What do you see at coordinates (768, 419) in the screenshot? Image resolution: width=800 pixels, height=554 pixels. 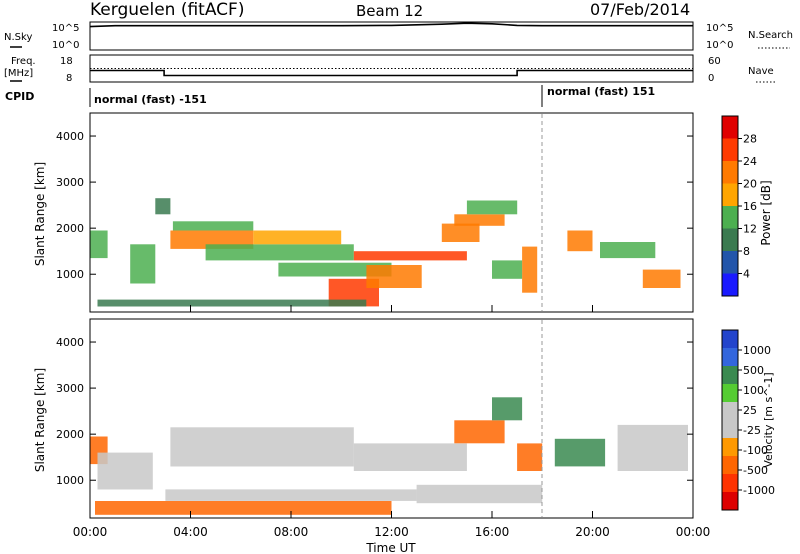 I see `velocity-colorbar-label: Velocity [m s^-1]` at bounding box center [768, 419].